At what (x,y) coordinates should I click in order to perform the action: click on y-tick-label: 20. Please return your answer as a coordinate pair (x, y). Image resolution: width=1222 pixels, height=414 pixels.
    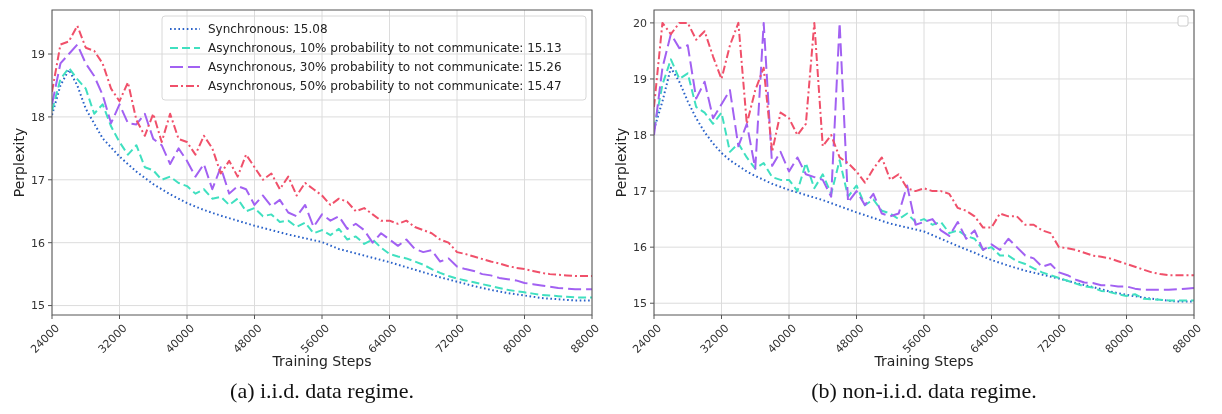
    Looking at the image, I should click on (640, 23).